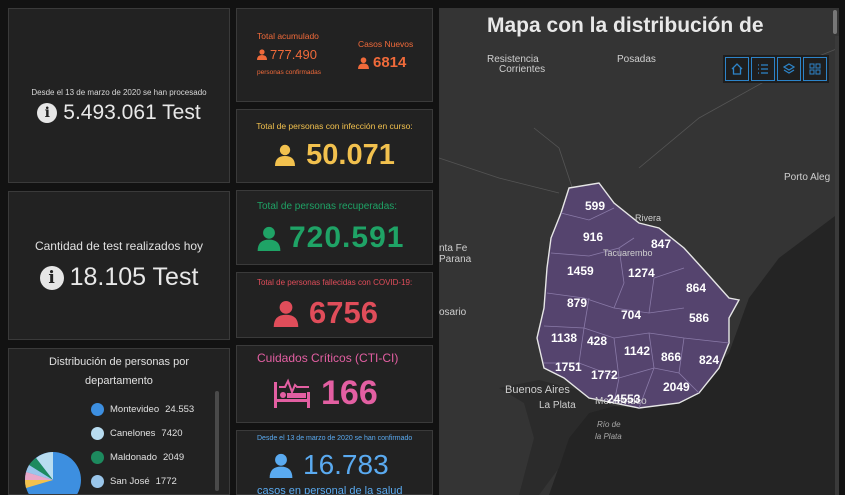 The image size is (845, 495). Describe the element at coordinates (625, 25) in the screenshot. I see `map-title: Mapa con la distribución de` at that location.